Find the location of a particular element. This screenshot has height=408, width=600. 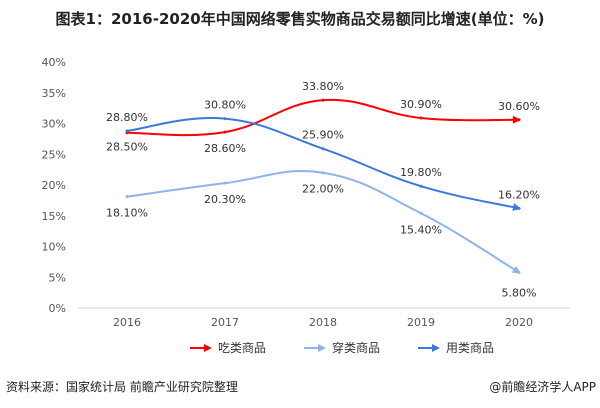

x-tick-label: 2016 is located at coordinates (127, 322).